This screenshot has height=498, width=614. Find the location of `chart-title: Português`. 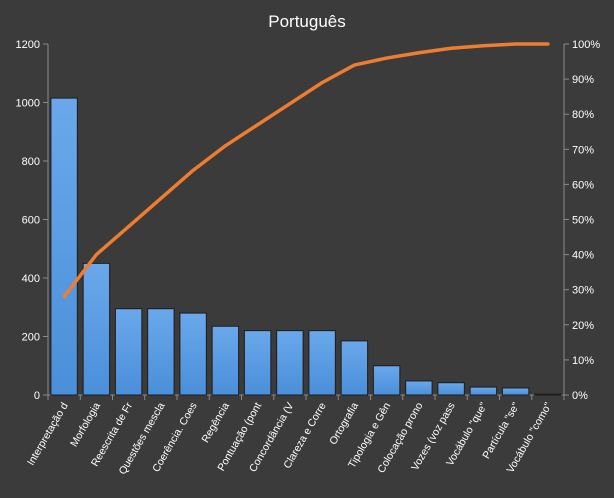

chart-title: Português is located at coordinates (307, 21).